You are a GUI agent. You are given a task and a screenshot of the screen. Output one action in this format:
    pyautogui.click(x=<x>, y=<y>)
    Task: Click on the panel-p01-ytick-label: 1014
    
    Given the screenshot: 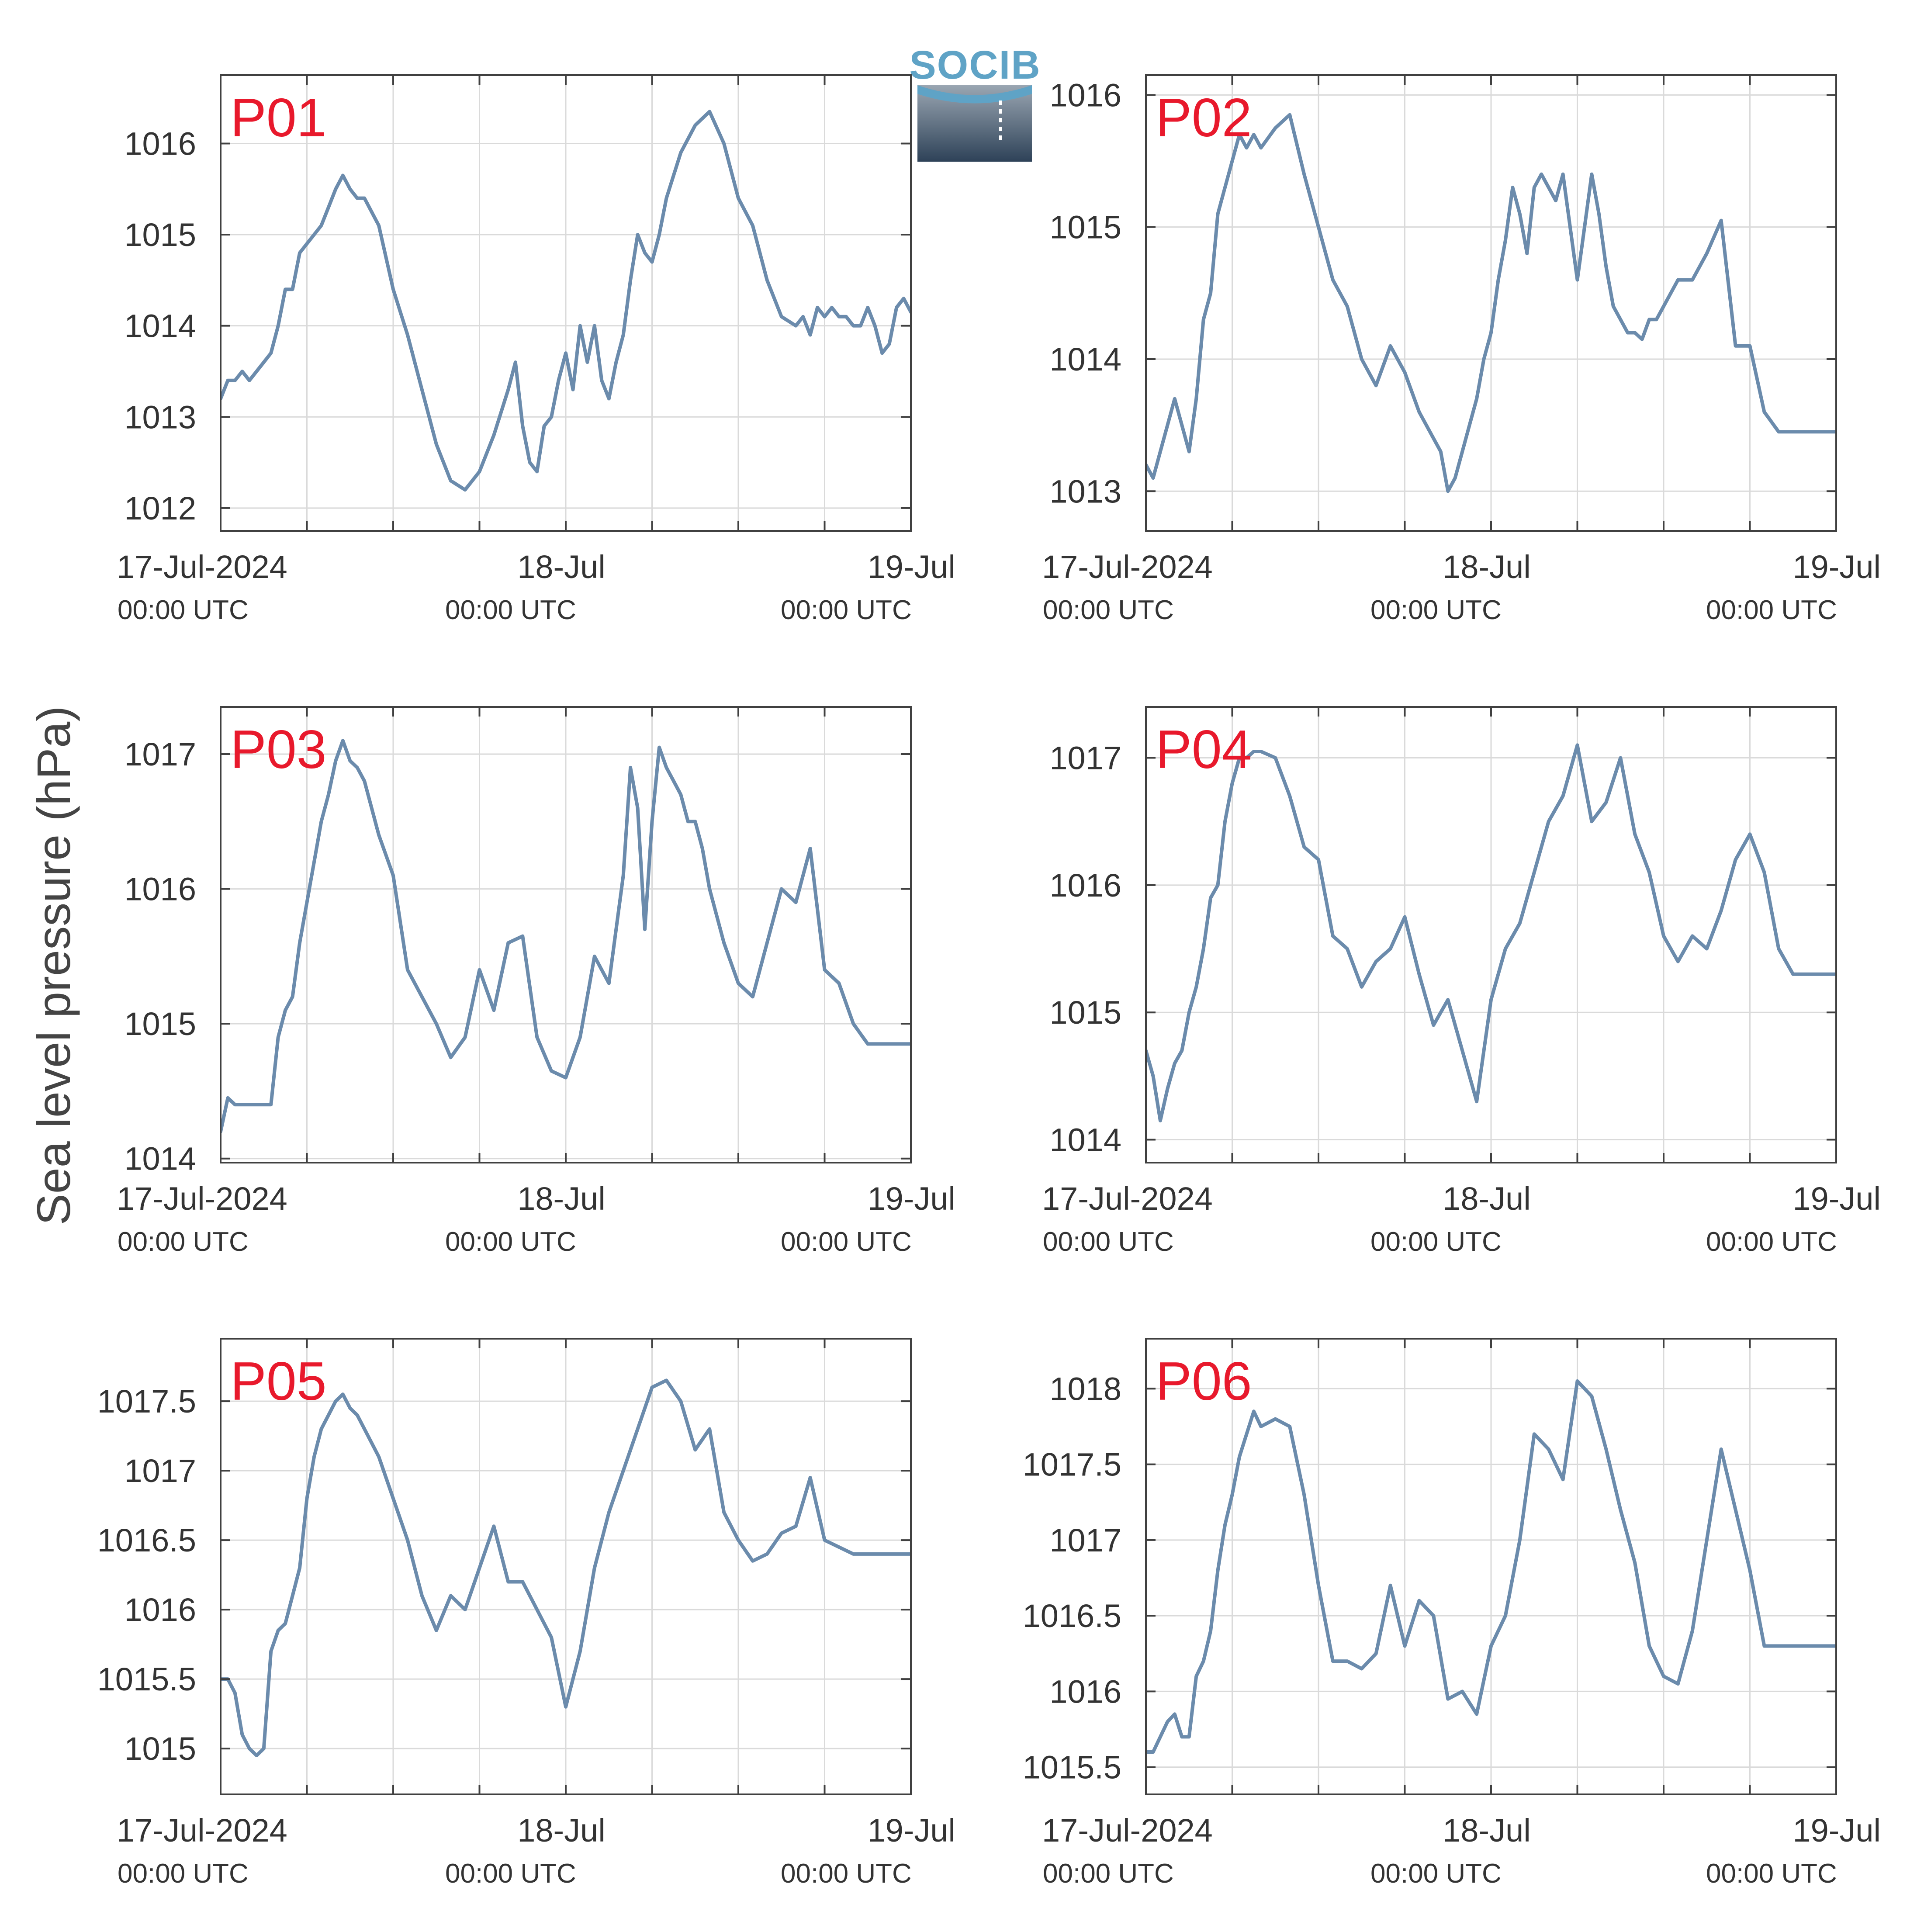 What is the action you would take?
    pyautogui.click(x=160, y=326)
    